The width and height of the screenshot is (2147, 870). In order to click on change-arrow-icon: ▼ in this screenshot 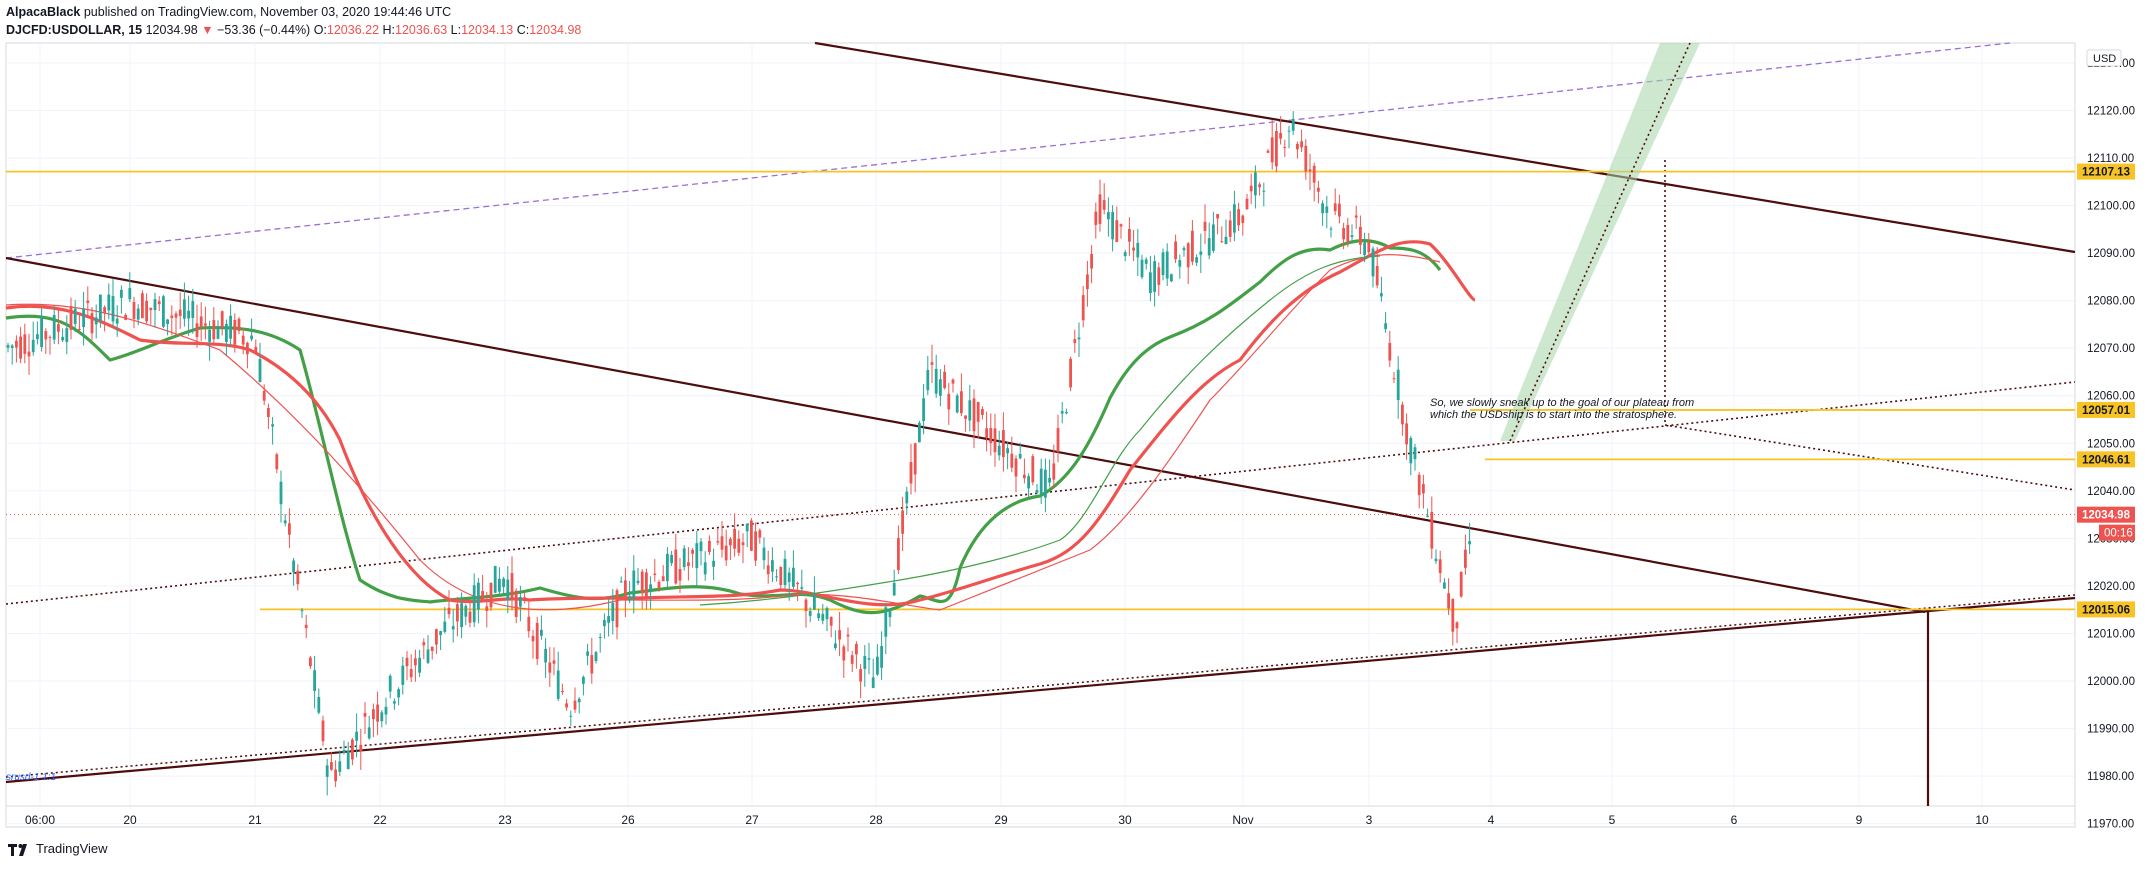, I will do `click(207, 30)`.